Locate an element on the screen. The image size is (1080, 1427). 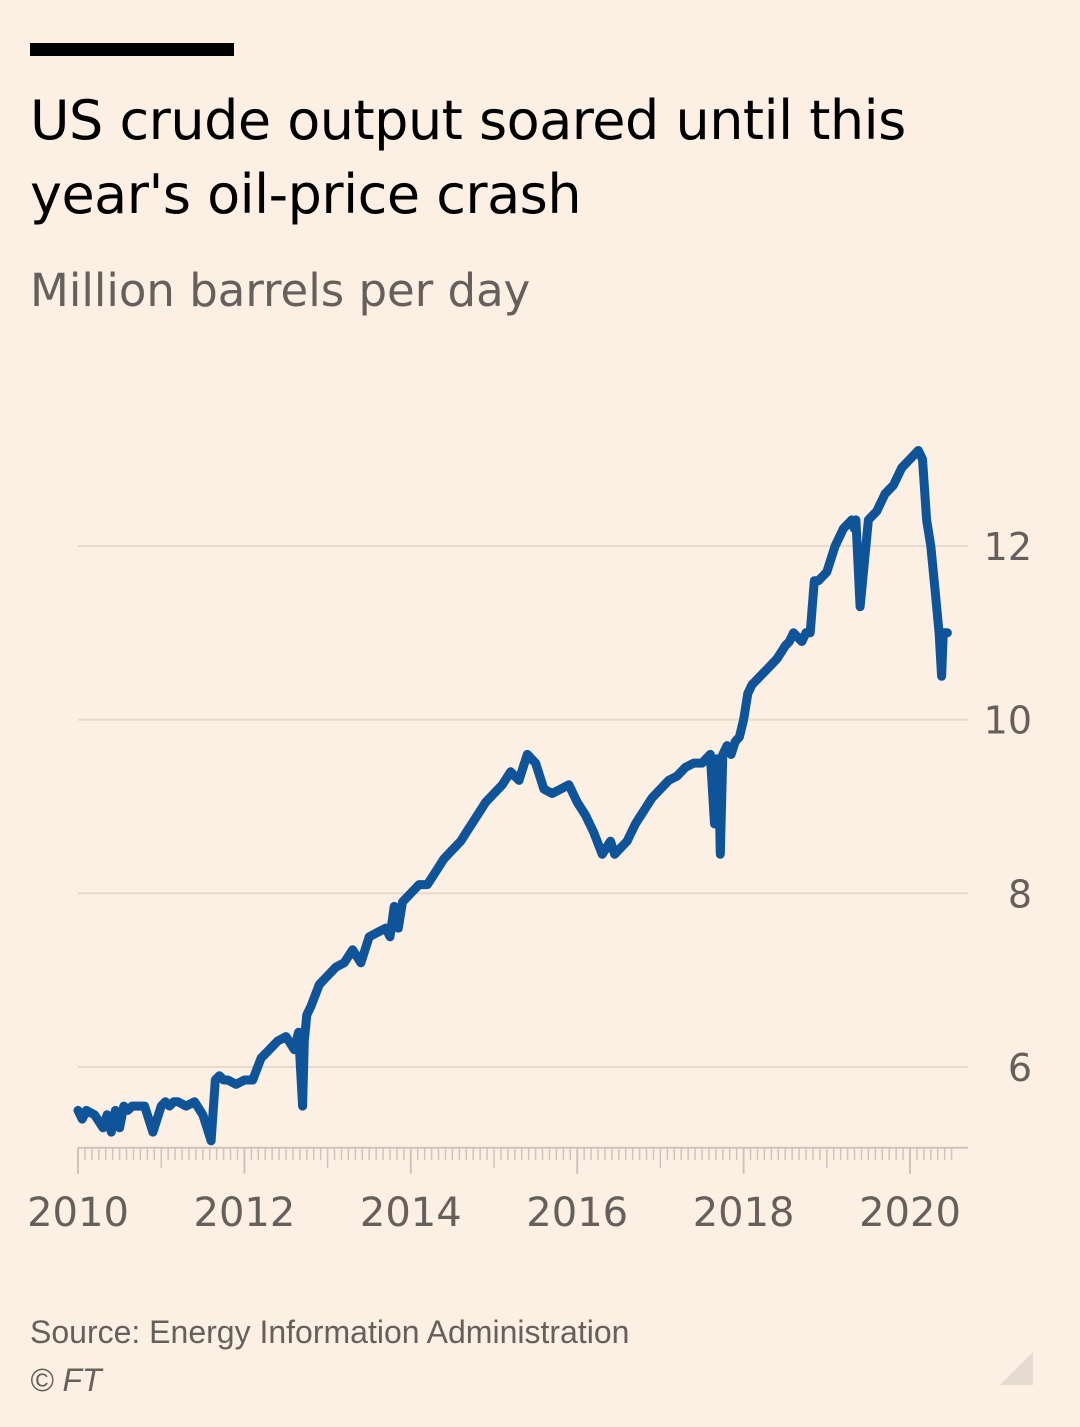
ft-accent-bar is located at coordinates (132, 49).